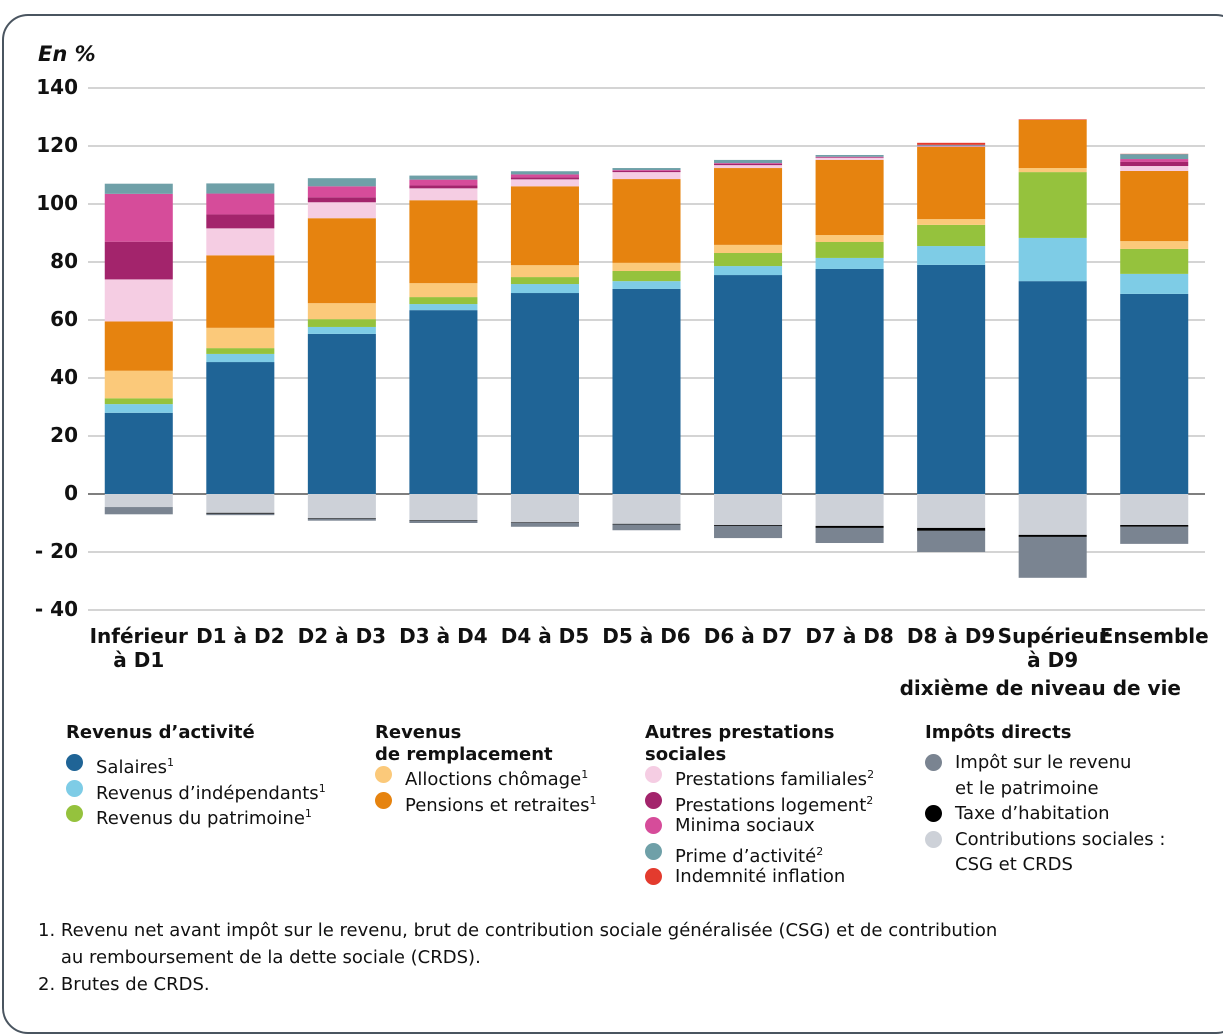 This screenshot has height=1034, width=1223. I want to click on legend-item: Contributions sociales : CSG et CRDS, so click(1060, 852).